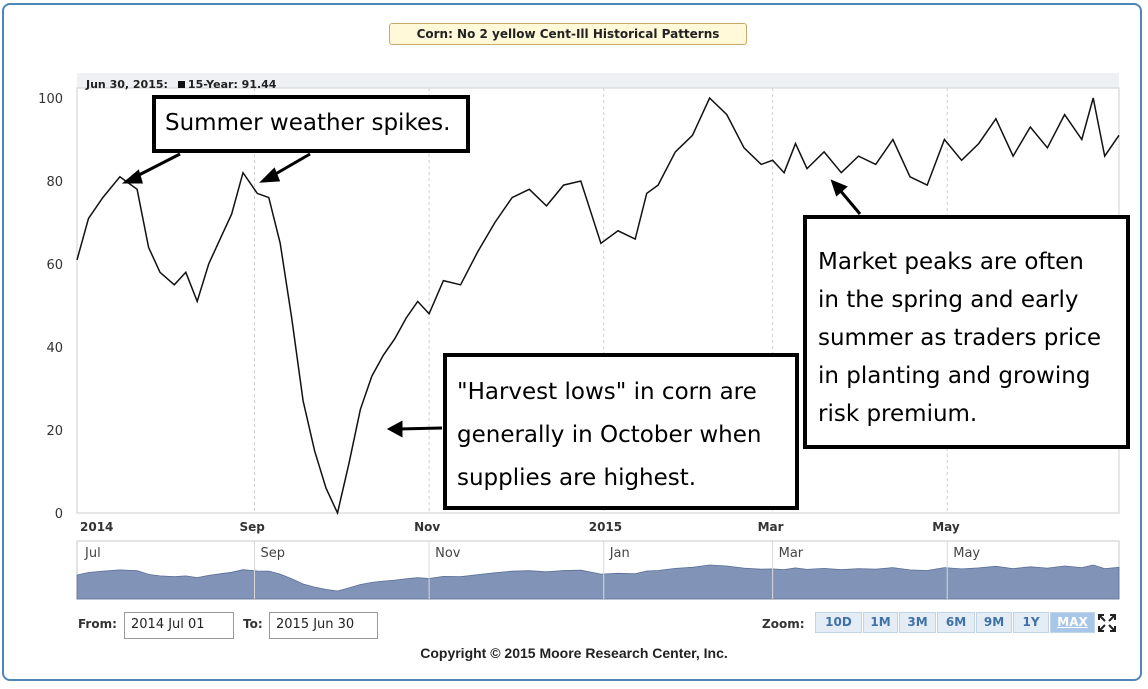  I want to click on navigator-label: Jul, so click(92, 553).